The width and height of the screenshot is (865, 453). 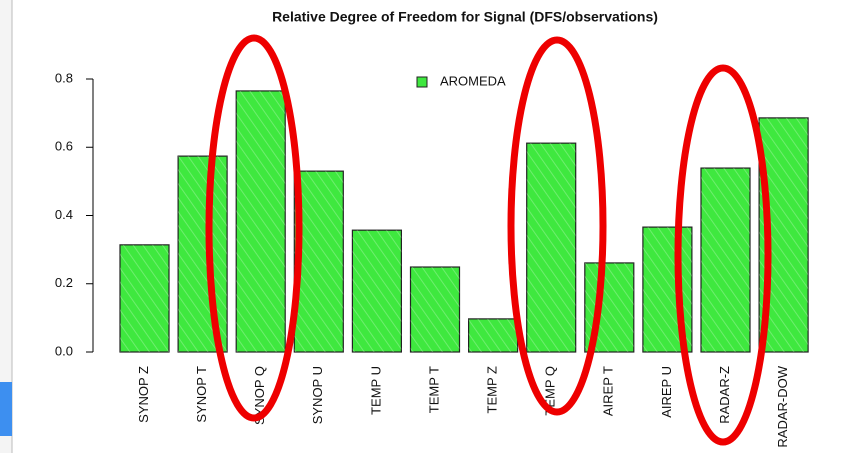 I want to click on legend-label: AROMEDA, so click(x=473, y=80).